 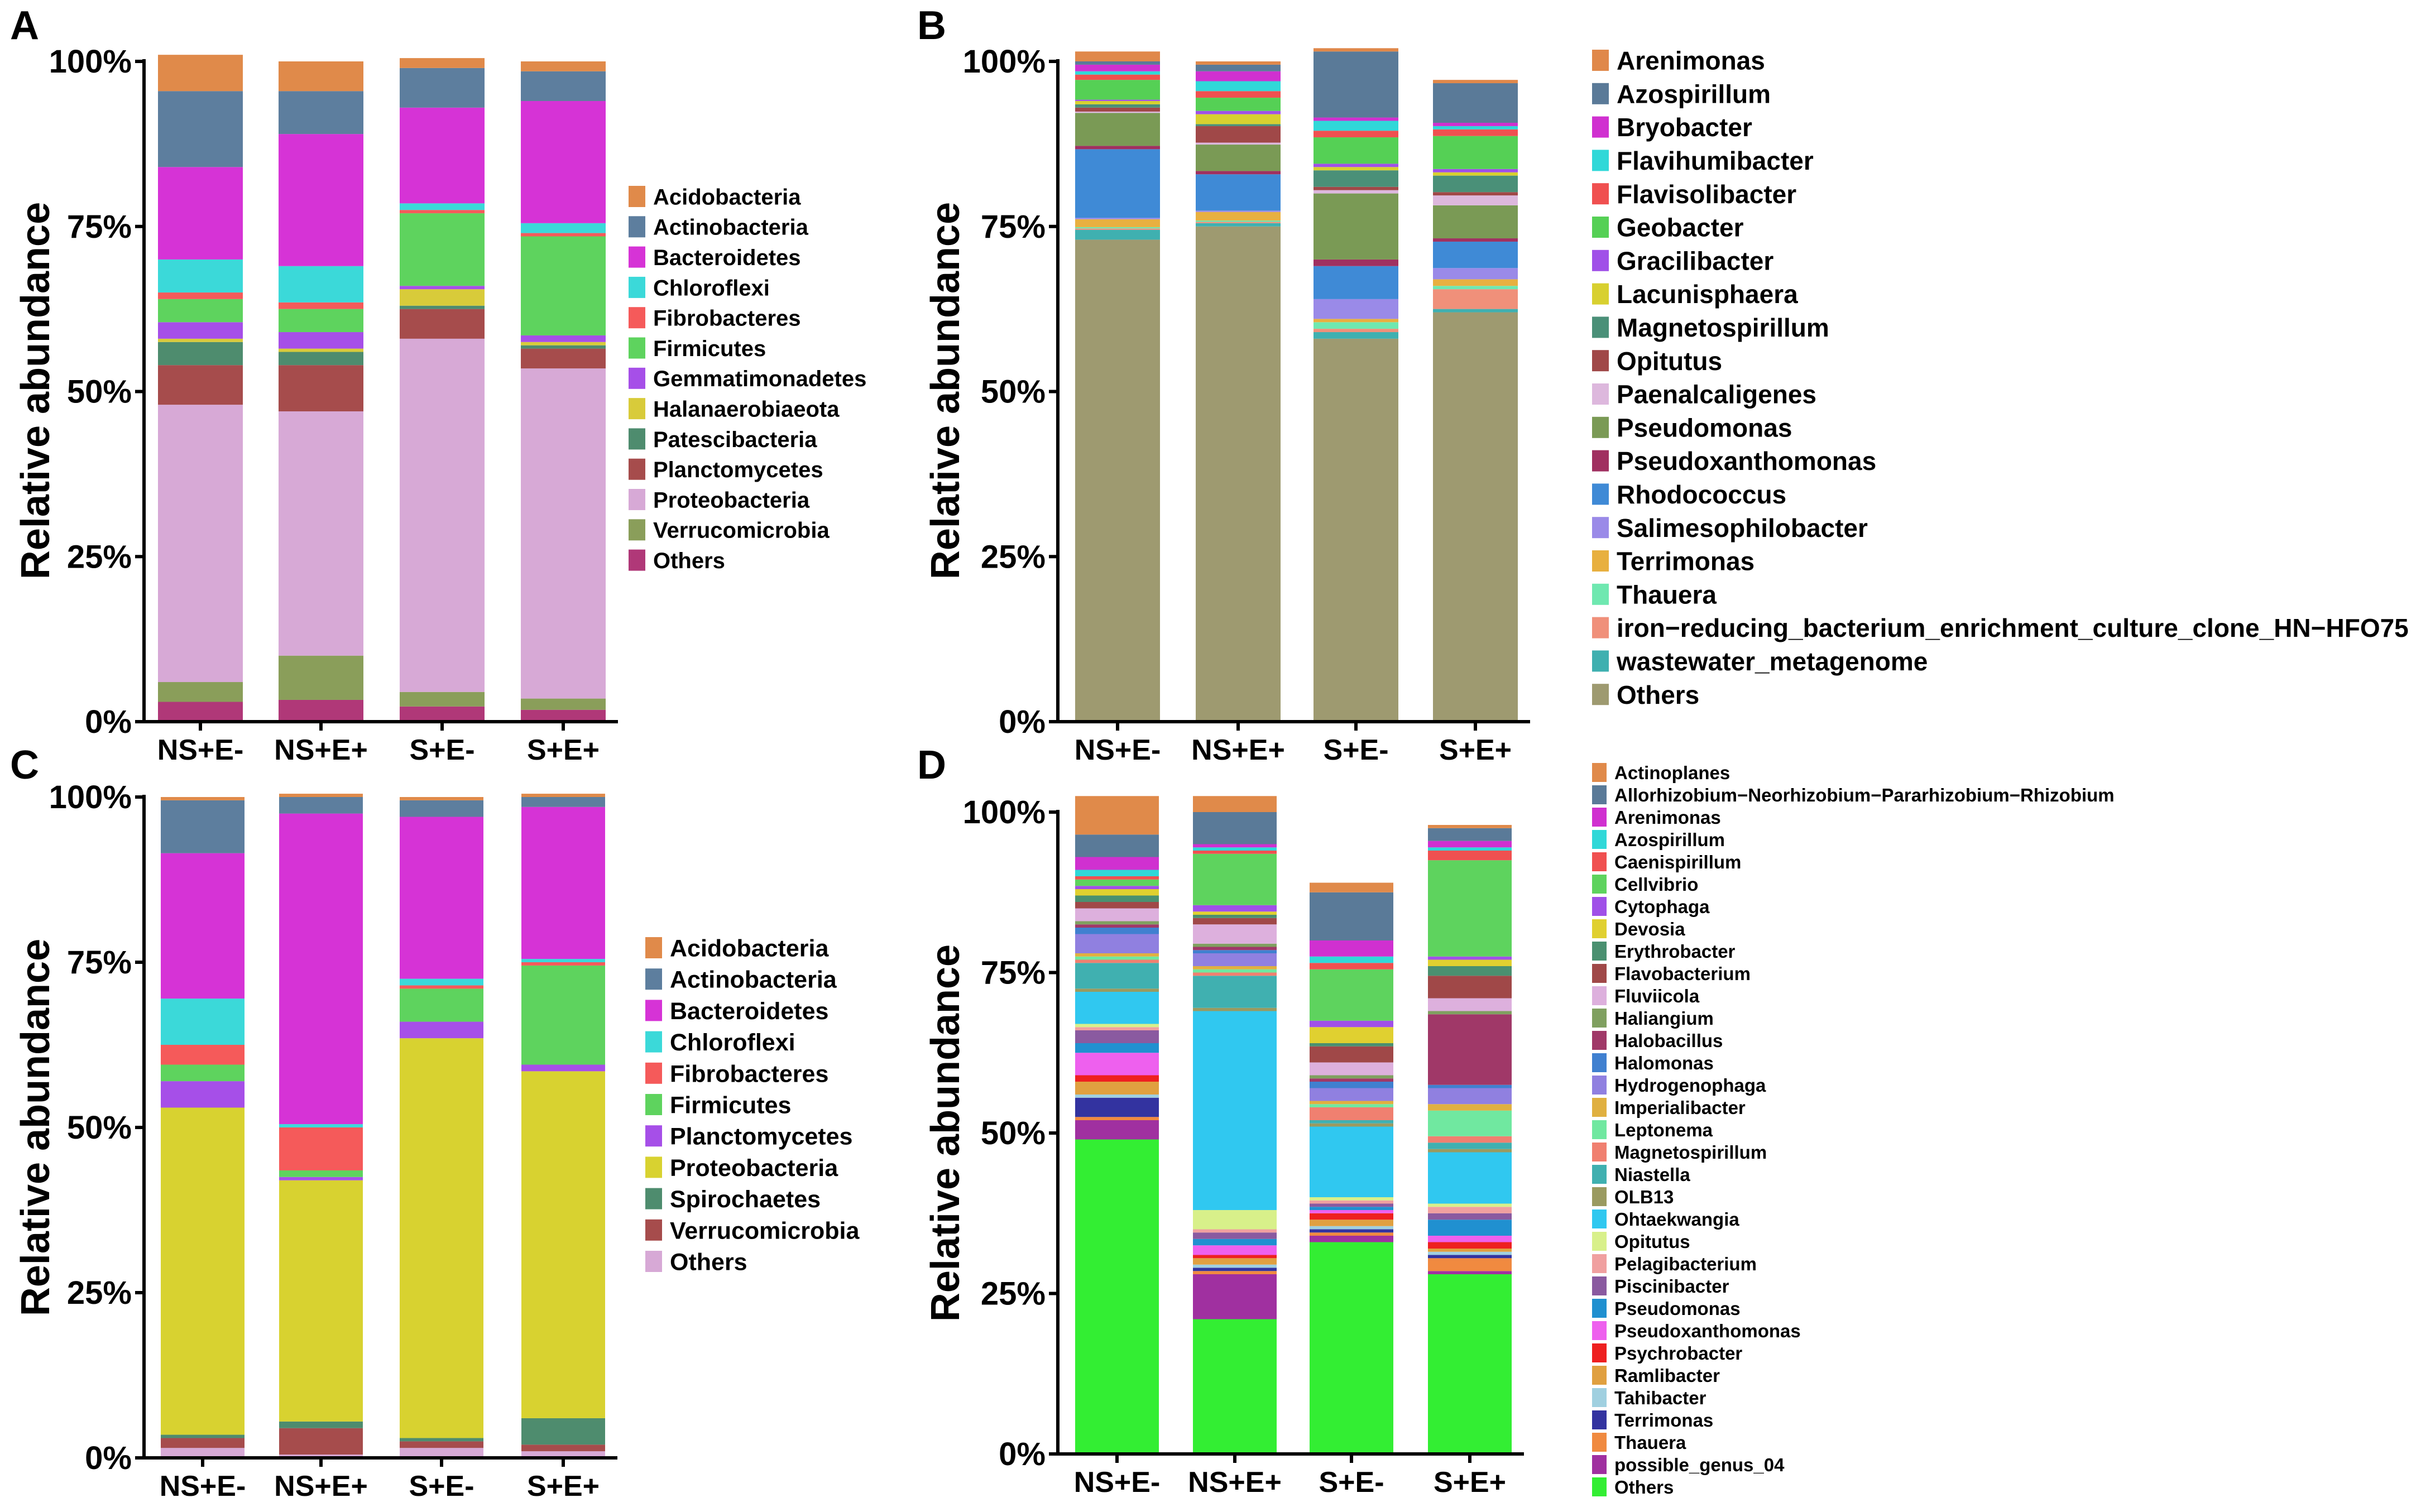 What do you see at coordinates (1117, 1118) in the screenshot?
I see `bar-segment-ns-e--thauera` at bounding box center [1117, 1118].